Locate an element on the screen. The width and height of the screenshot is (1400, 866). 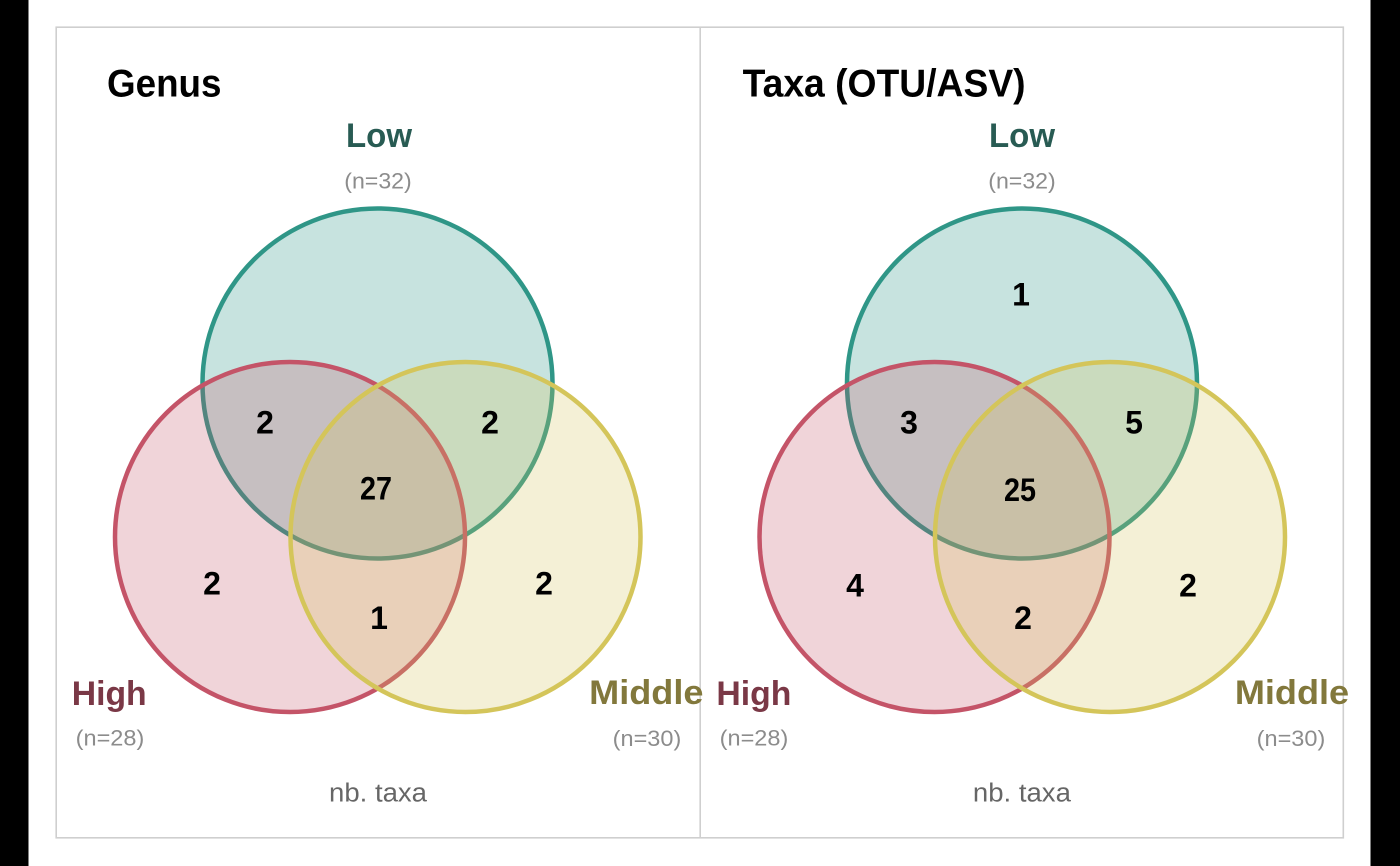
svg-text: Taxa (OTU/ASV) is located at coordinates (884, 83).